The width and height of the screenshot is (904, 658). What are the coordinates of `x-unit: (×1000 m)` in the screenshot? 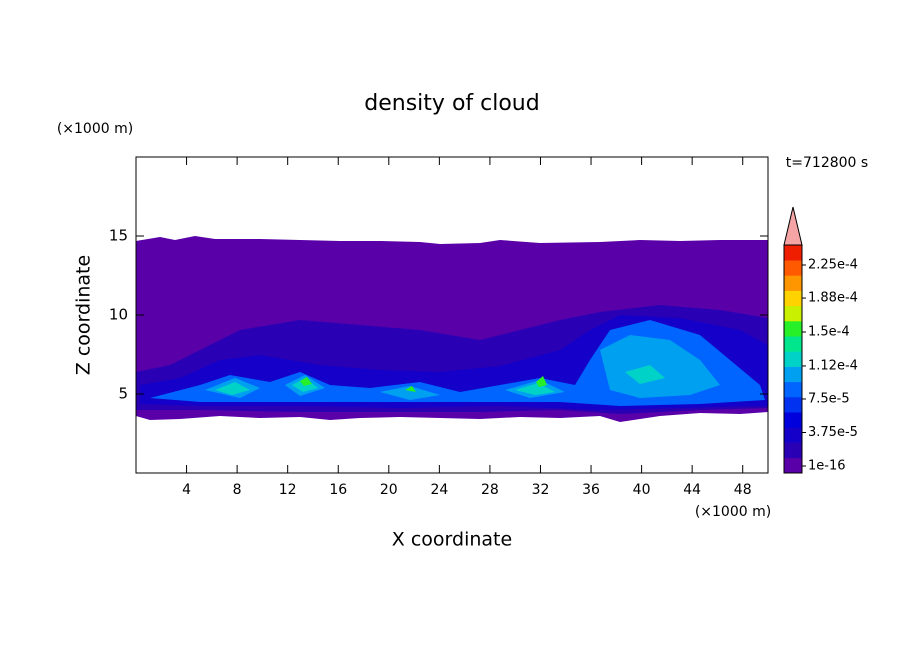 It's located at (733, 512).